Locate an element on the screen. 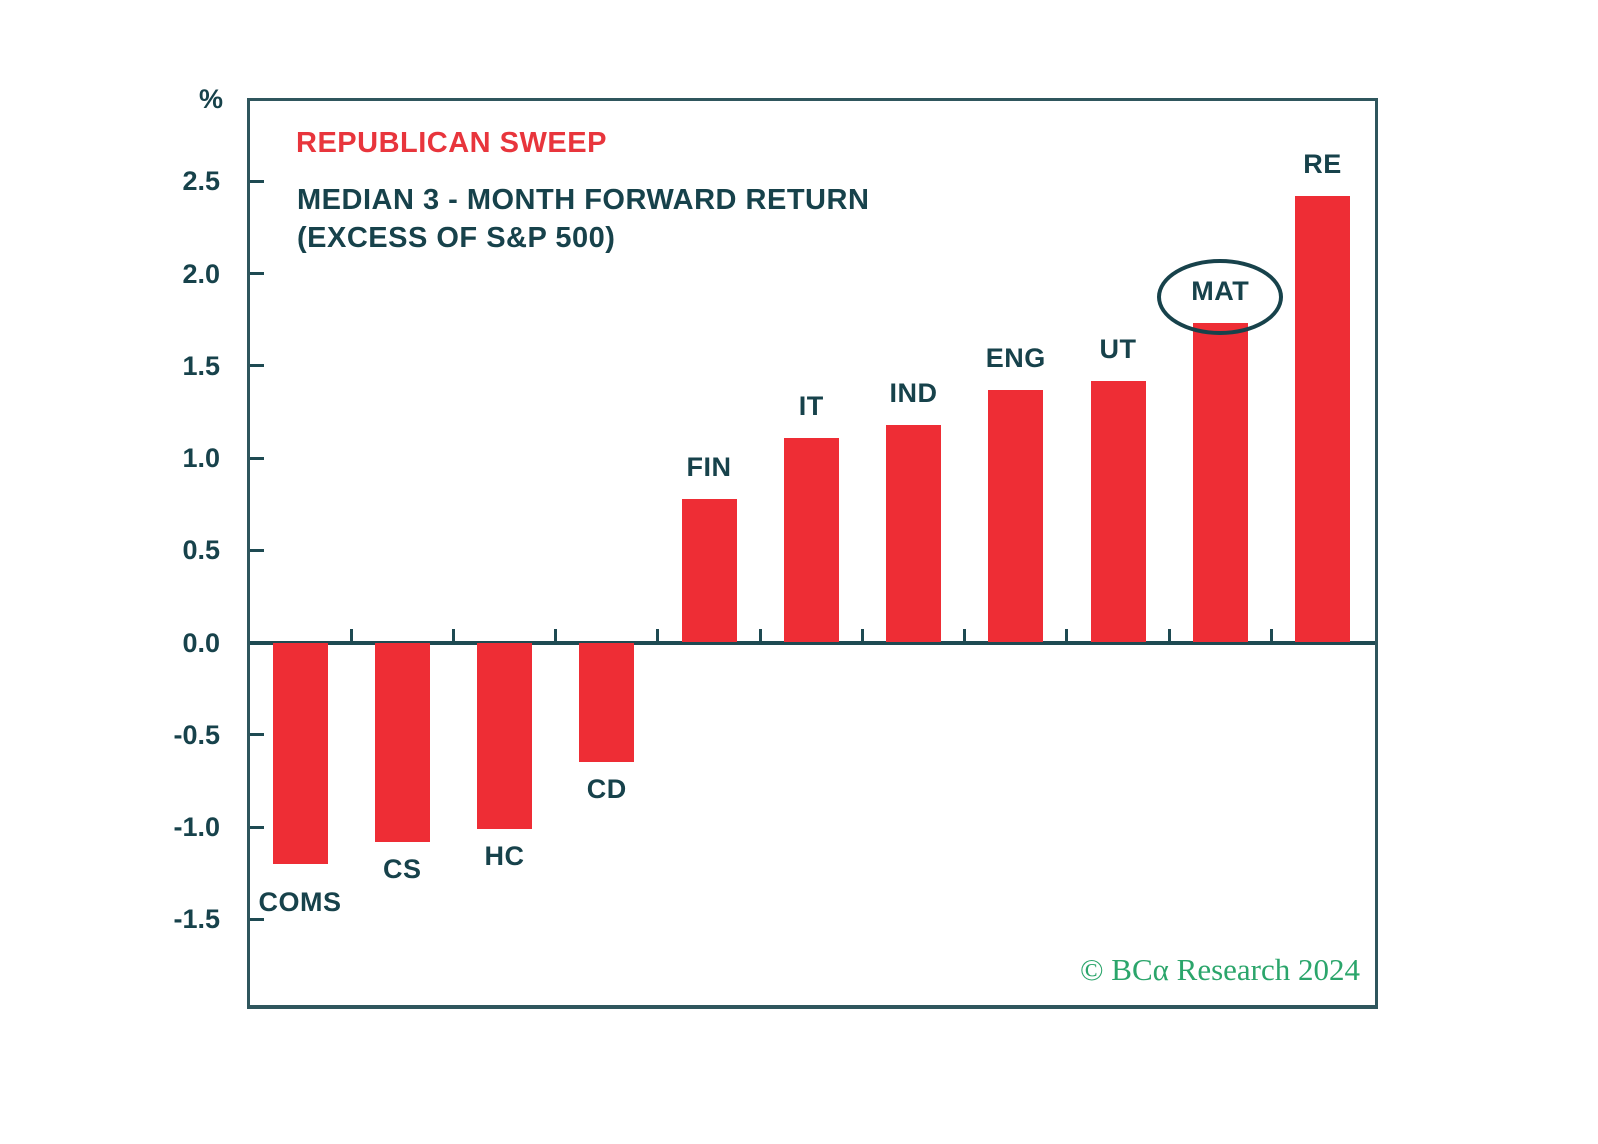 This screenshot has height=1144, width=1598. bar-label-CS: CS is located at coordinates (402, 868).